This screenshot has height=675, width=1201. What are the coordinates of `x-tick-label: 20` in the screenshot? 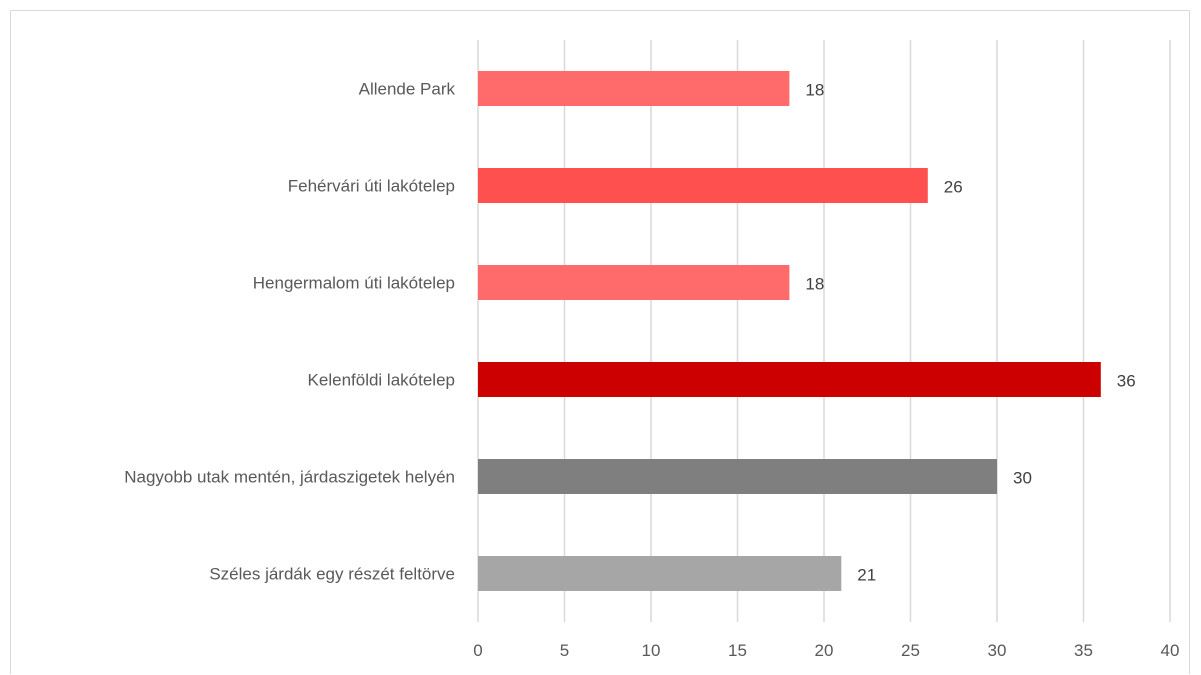 It's located at (824, 650).